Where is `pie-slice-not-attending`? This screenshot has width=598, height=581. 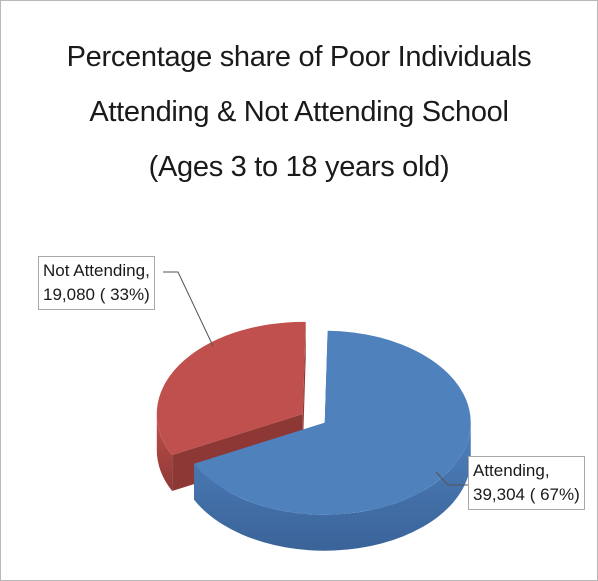 pie-slice-not-attending is located at coordinates (231, 388).